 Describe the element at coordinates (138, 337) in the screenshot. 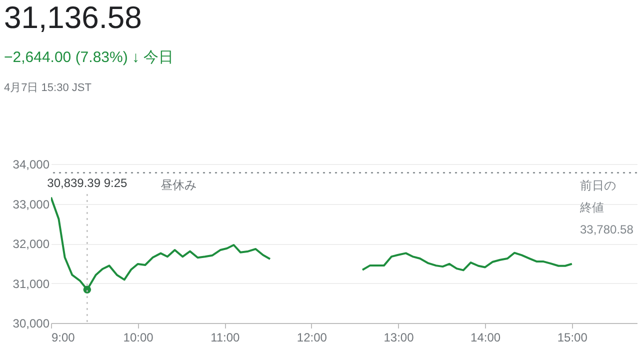

I see `x-tick-label: 10:00` at that location.